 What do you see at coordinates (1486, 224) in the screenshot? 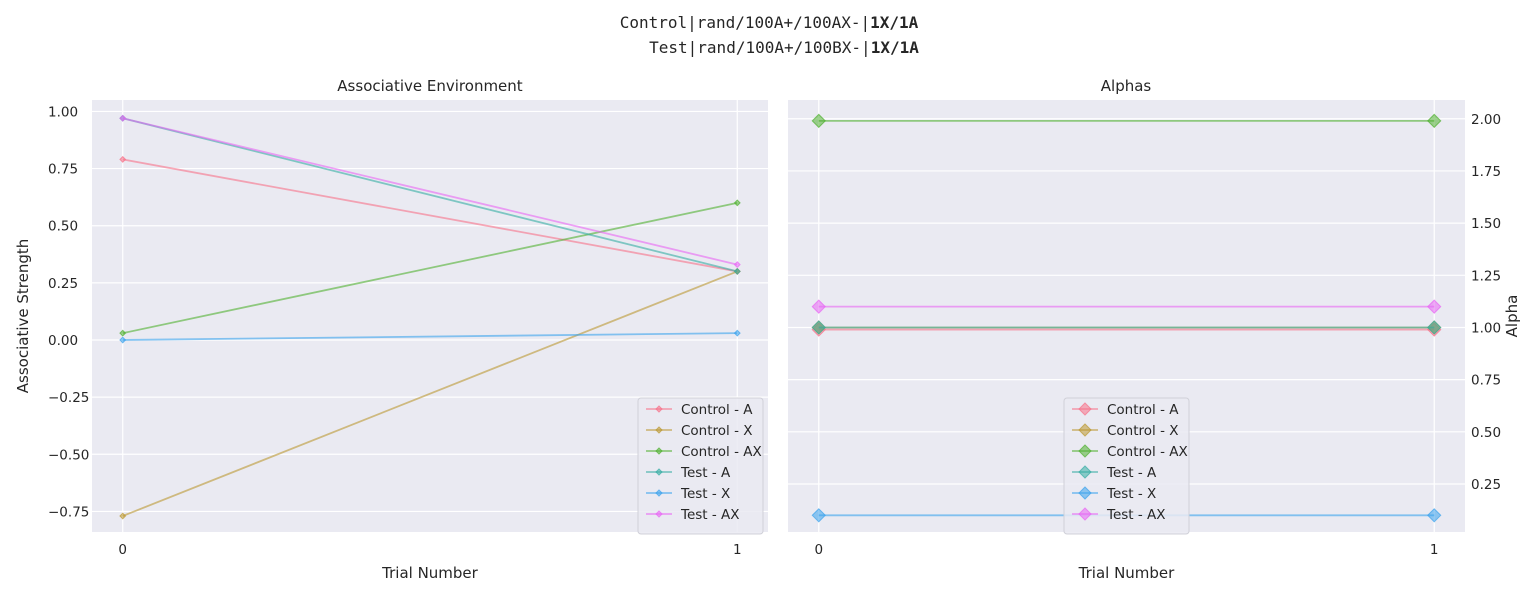
I see `y-tick-label: 1.50` at bounding box center [1486, 224].